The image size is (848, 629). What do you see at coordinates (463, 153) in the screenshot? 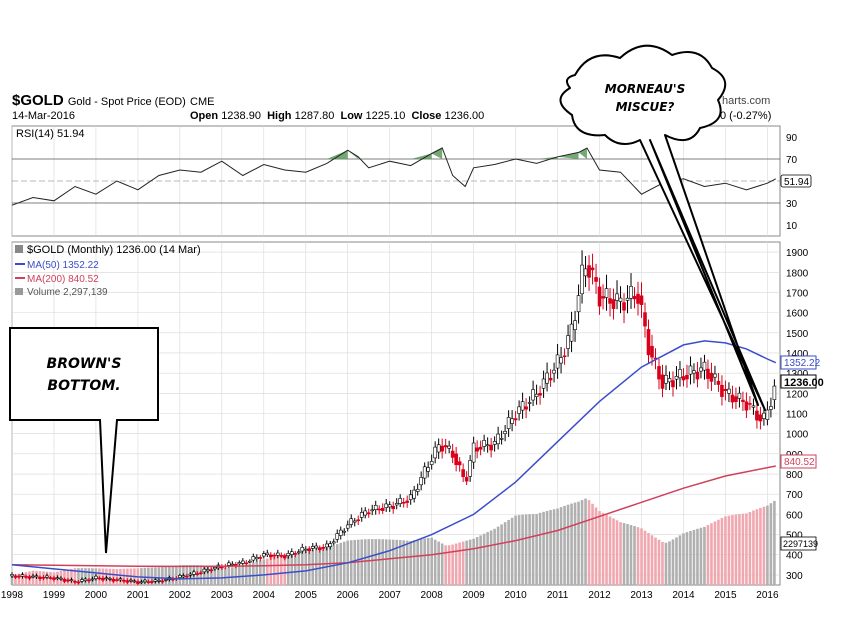
I see `rsi-overbought-fill` at bounding box center [463, 153].